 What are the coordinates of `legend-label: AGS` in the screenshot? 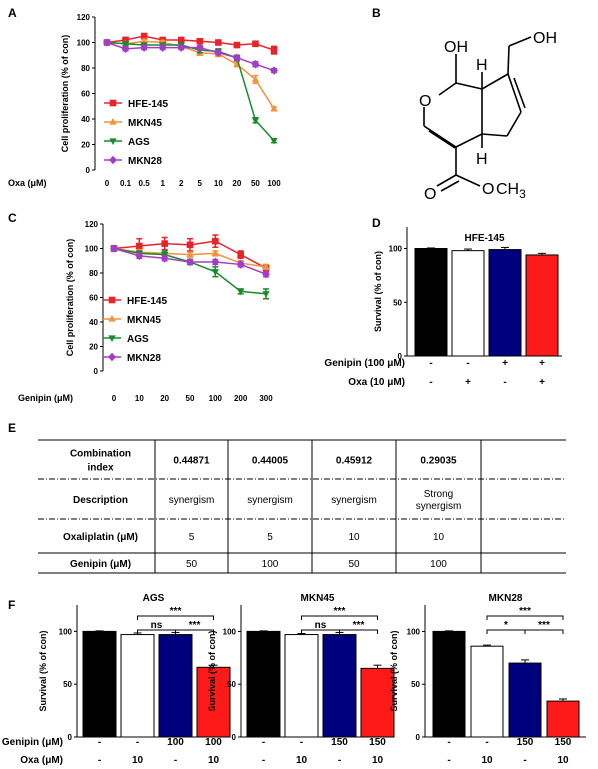 It's located at (139, 142).